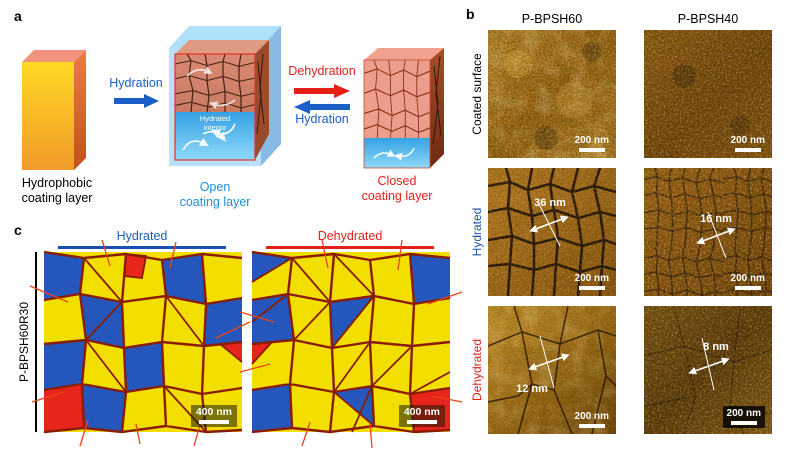  What do you see at coordinates (136, 83) in the screenshot?
I see `hydration-label-1: Hydration` at bounding box center [136, 83].